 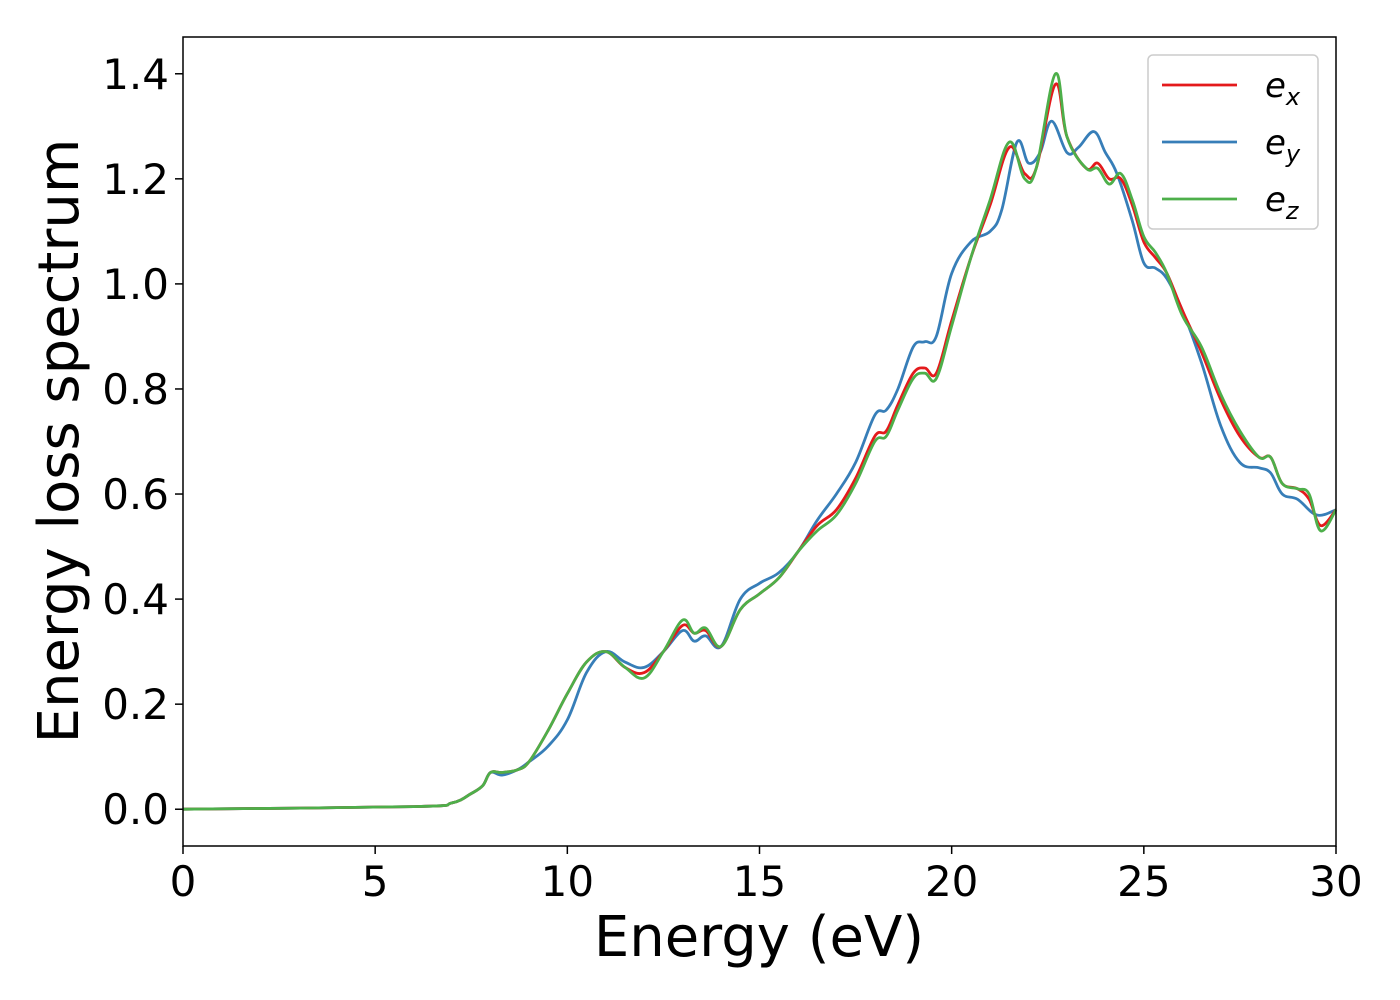 What do you see at coordinates (1233, 142) in the screenshot?
I see `legend: ex ey ez` at bounding box center [1233, 142].